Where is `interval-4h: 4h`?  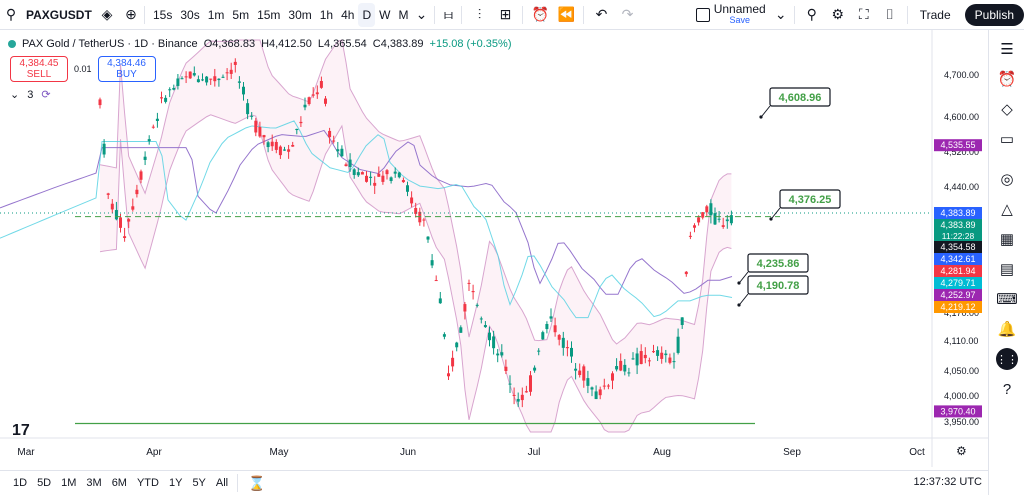 interval-4h: 4h is located at coordinates (348, 14).